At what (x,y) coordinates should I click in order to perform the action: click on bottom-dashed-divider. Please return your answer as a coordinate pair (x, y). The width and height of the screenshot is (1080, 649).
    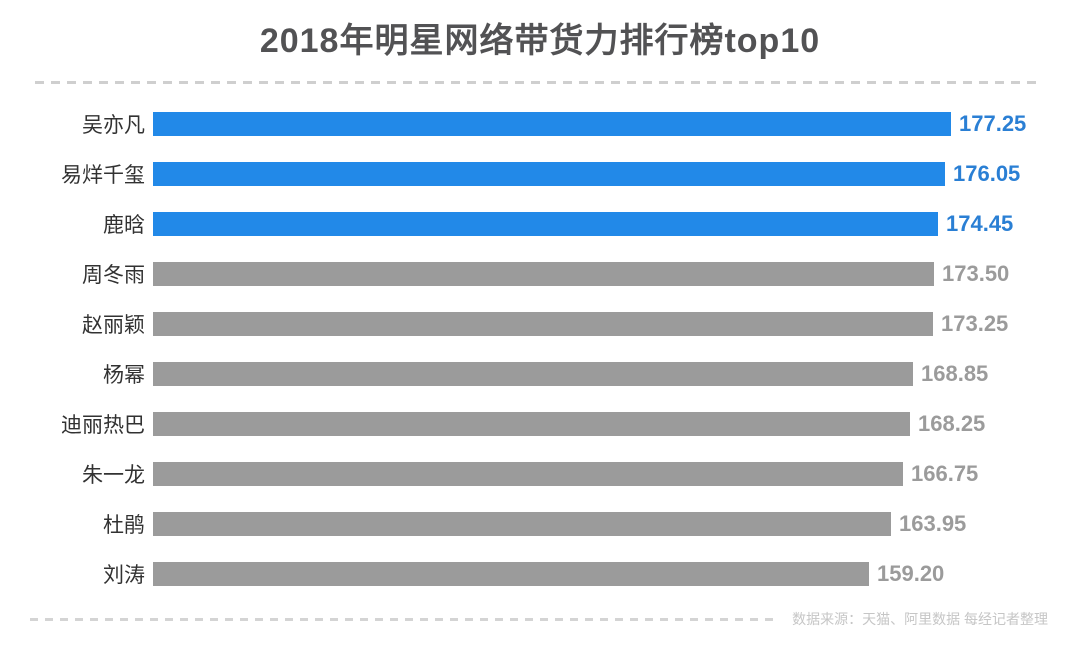
    Looking at the image, I should click on (405, 619).